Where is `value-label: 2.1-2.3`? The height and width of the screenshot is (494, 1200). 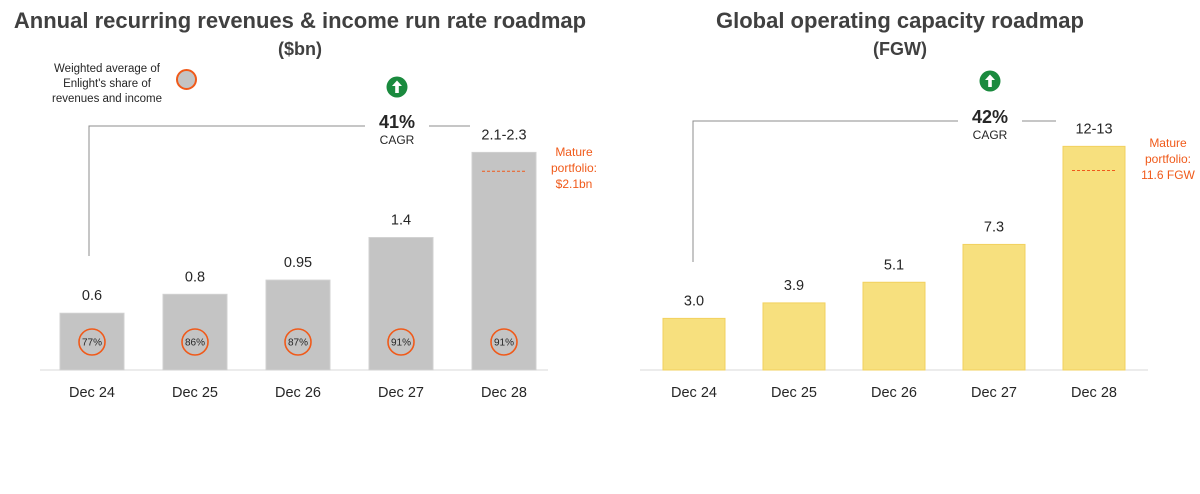
value-label: 2.1-2.3 is located at coordinates (503, 135).